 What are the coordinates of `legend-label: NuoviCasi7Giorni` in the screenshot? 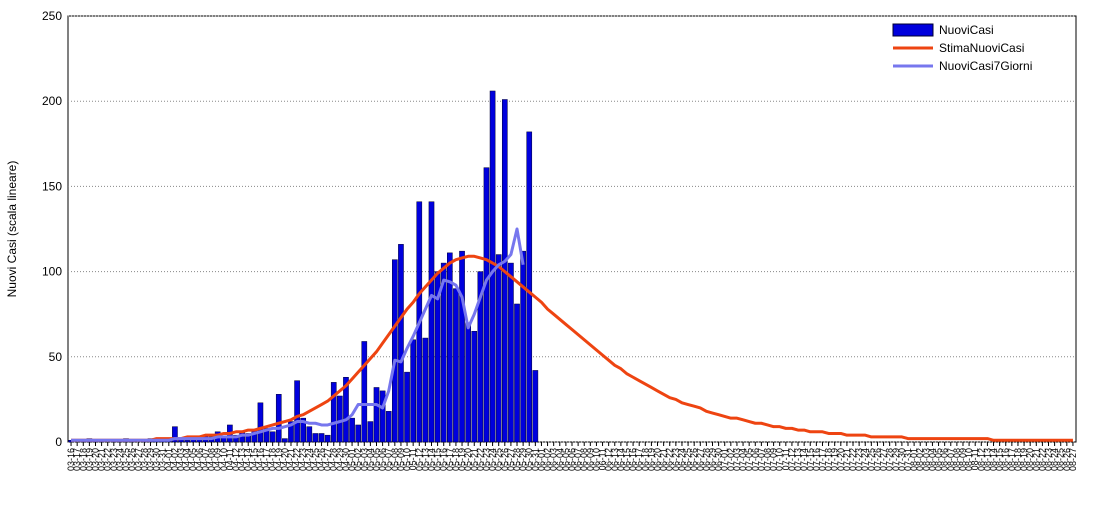 It's located at (985, 66).